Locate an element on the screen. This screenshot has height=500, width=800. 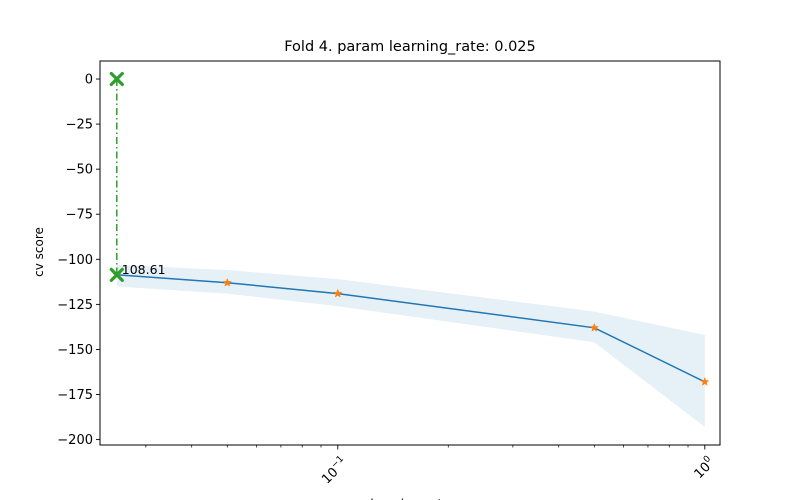
y-tick-label: −150 is located at coordinates (75, 350).